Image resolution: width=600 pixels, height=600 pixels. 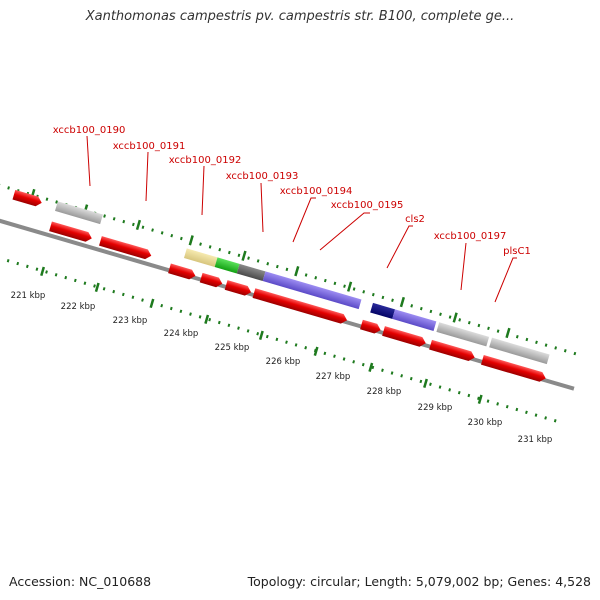 What do you see at coordinates (333, 377) in the screenshot?
I see `ruler-label: 227 kbp` at bounding box center [333, 377].